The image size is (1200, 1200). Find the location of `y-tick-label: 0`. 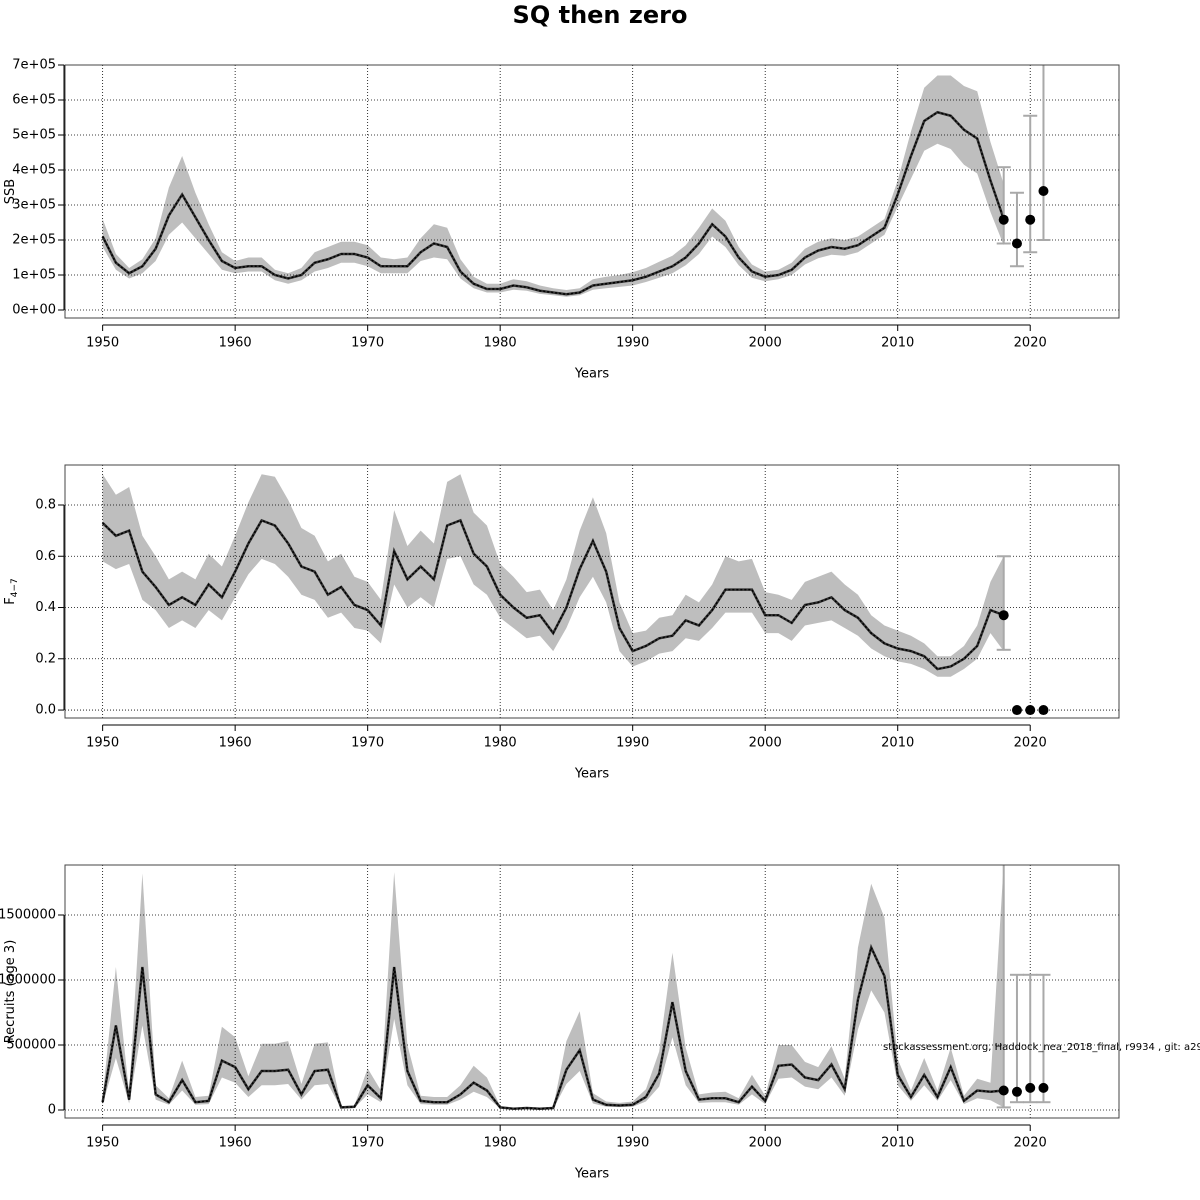

y-tick-label: 0 is located at coordinates (52, 1110).